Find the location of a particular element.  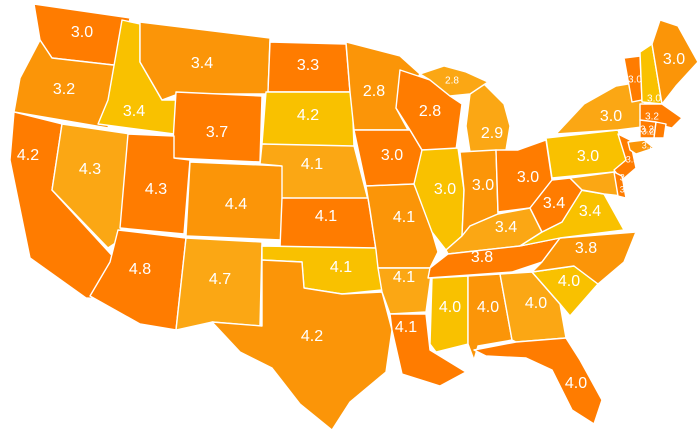

value-label-sd: 4.2 is located at coordinates (308, 115).